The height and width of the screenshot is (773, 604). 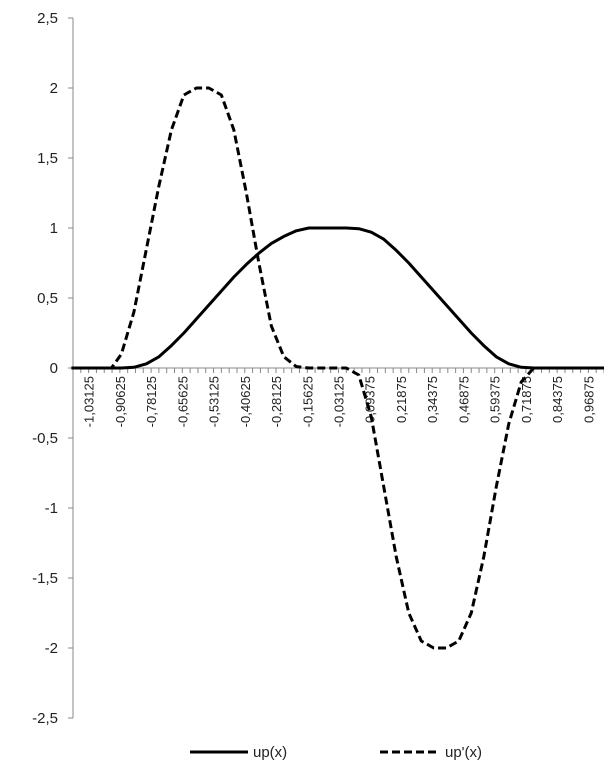 What do you see at coordinates (495, 399) in the screenshot?
I see `x-tick-label: 0,59375` at bounding box center [495, 399].